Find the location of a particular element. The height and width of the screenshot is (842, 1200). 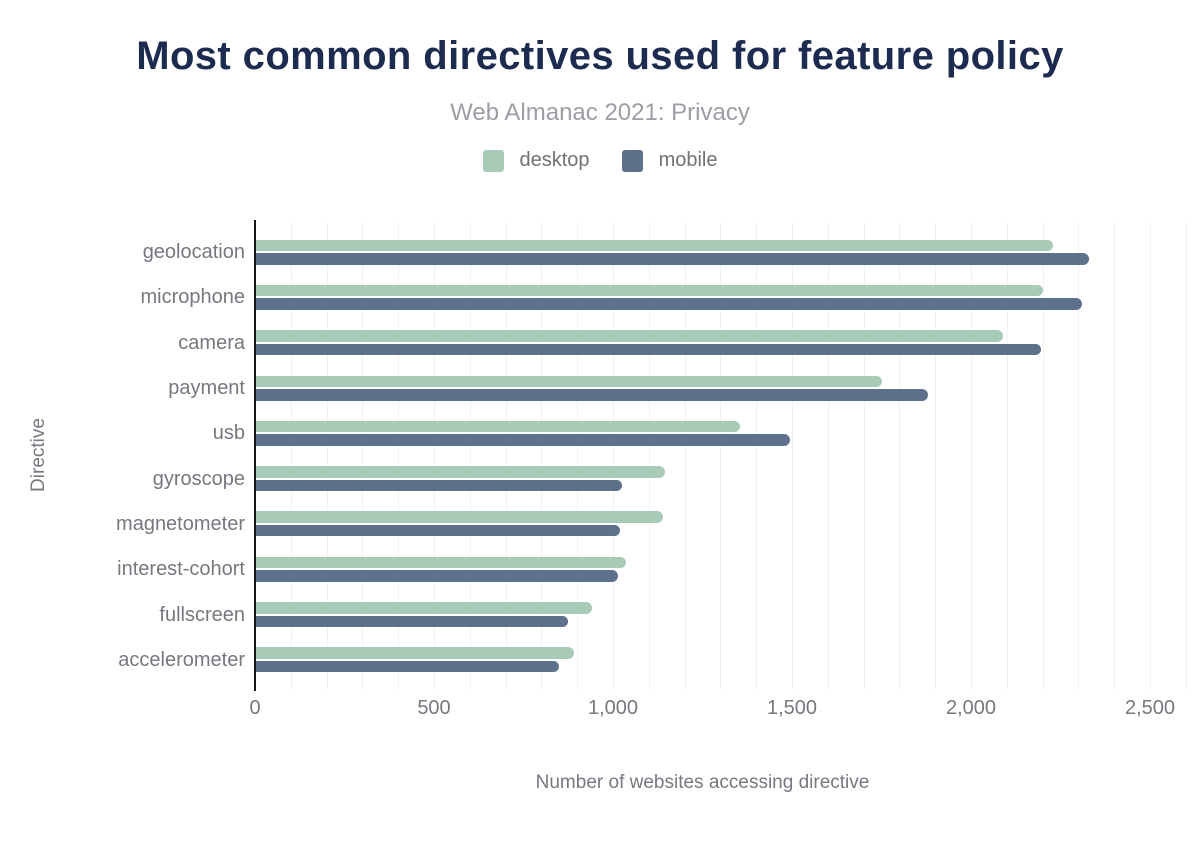

legend-label-mobile: mobile is located at coordinates (688, 160).